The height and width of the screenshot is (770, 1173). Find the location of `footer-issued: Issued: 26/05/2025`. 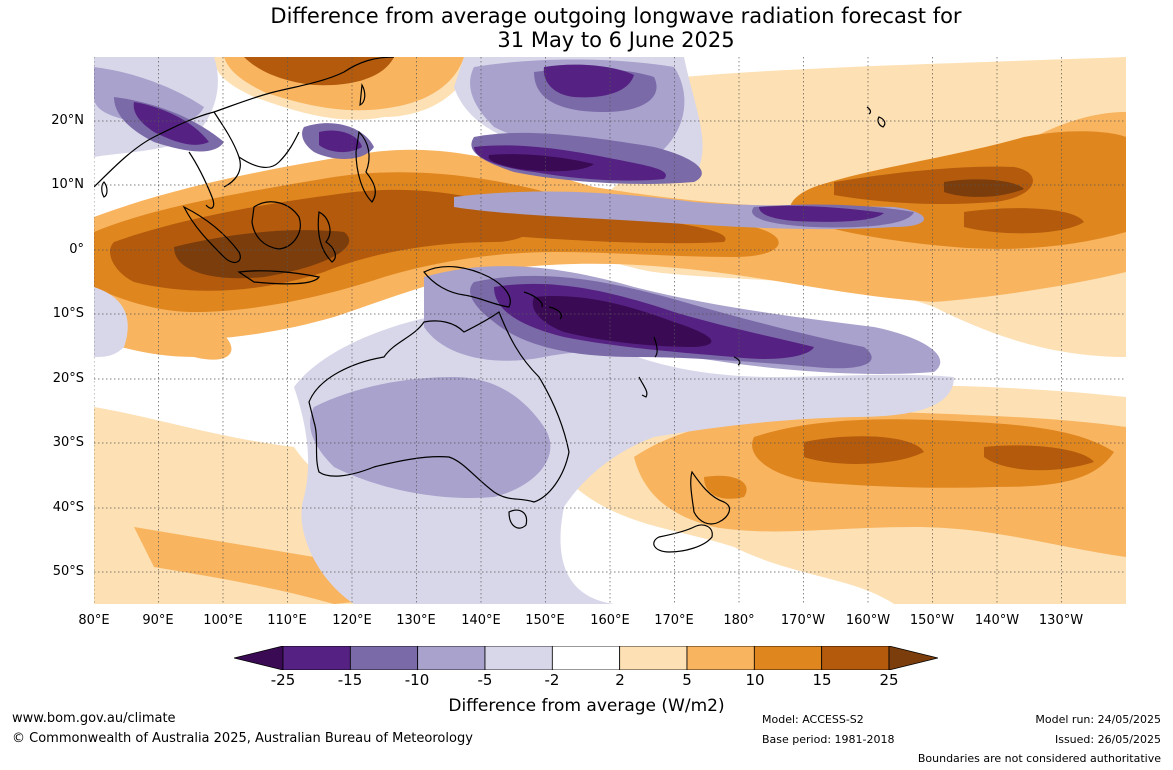

footer-issued: Issued: 26/05/2025 is located at coordinates (1107, 739).